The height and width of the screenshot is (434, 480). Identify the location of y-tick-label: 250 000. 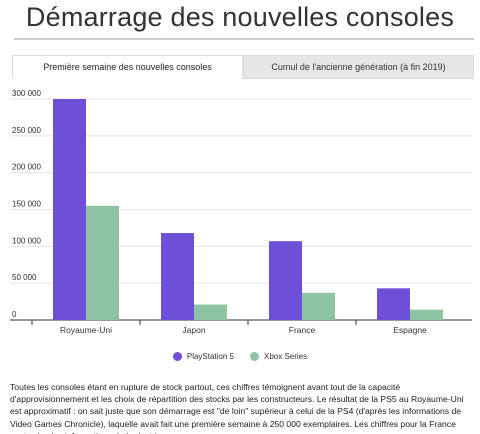
(26, 130).